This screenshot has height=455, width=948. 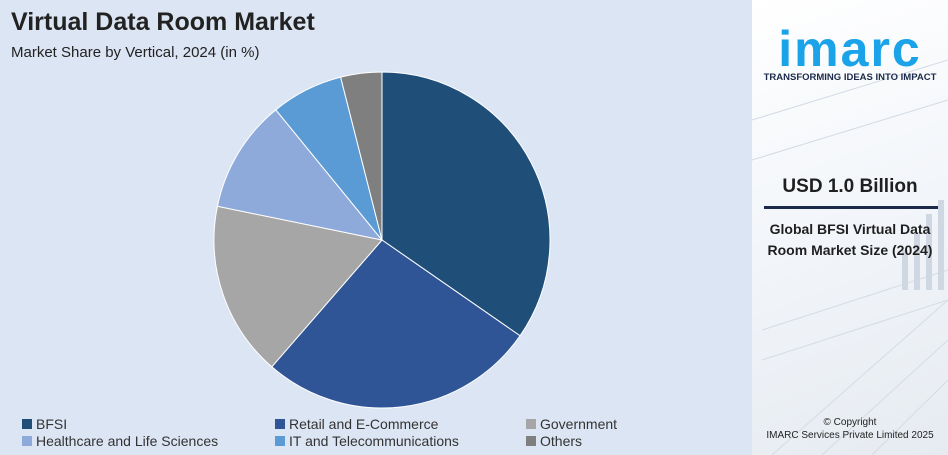 I want to click on legend-item: Government, so click(x=571, y=424).